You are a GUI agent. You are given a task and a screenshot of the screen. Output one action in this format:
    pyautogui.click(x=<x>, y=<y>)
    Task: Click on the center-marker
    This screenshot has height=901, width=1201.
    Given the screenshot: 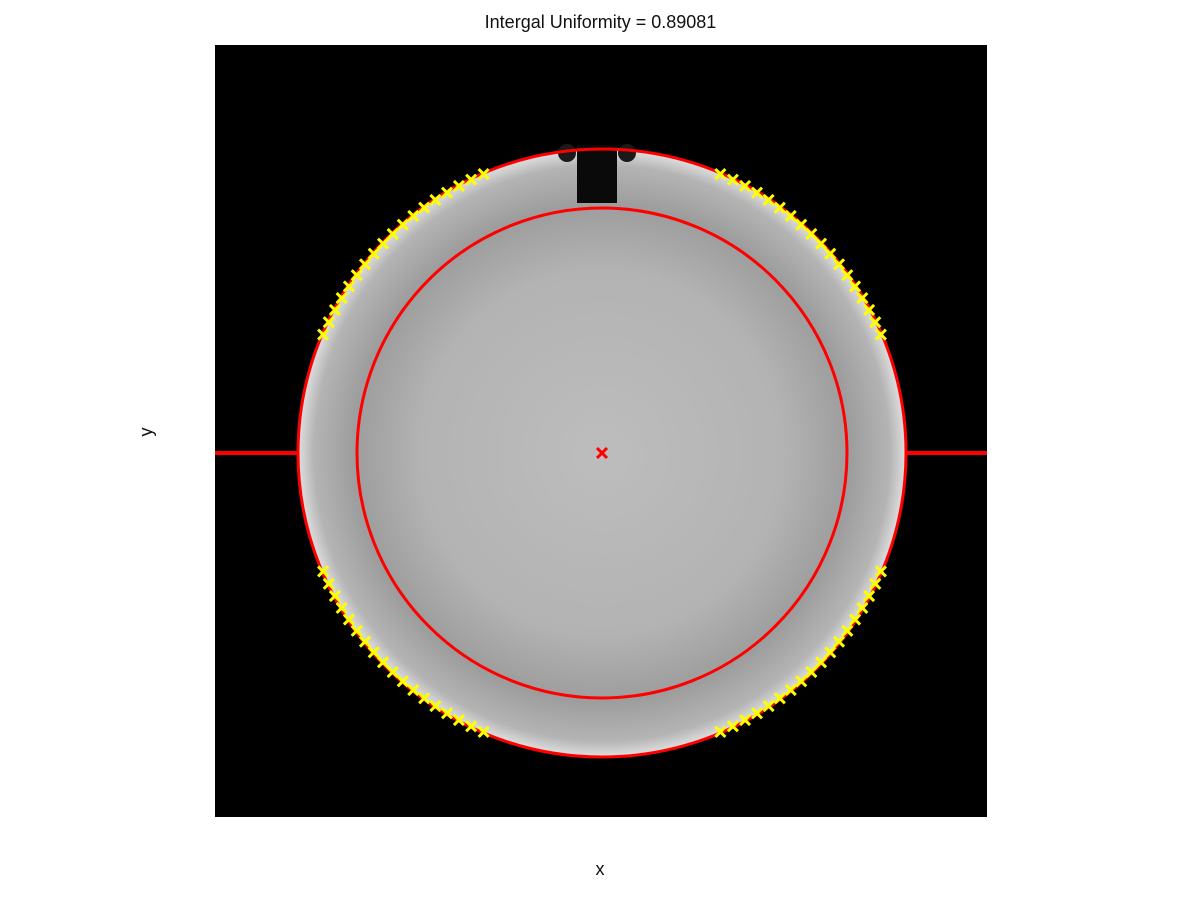 What is the action you would take?
    pyautogui.click(x=602, y=453)
    